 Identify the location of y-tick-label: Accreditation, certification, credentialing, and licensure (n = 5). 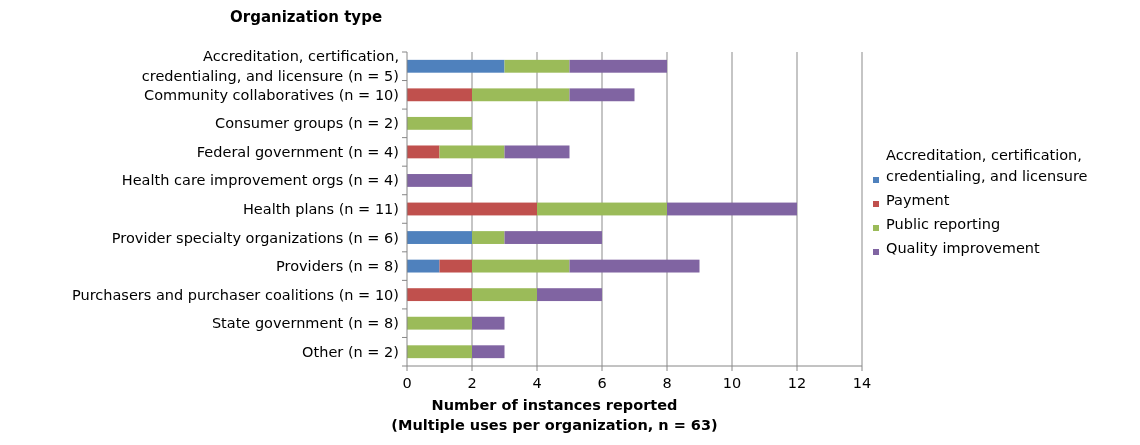
(270, 66).